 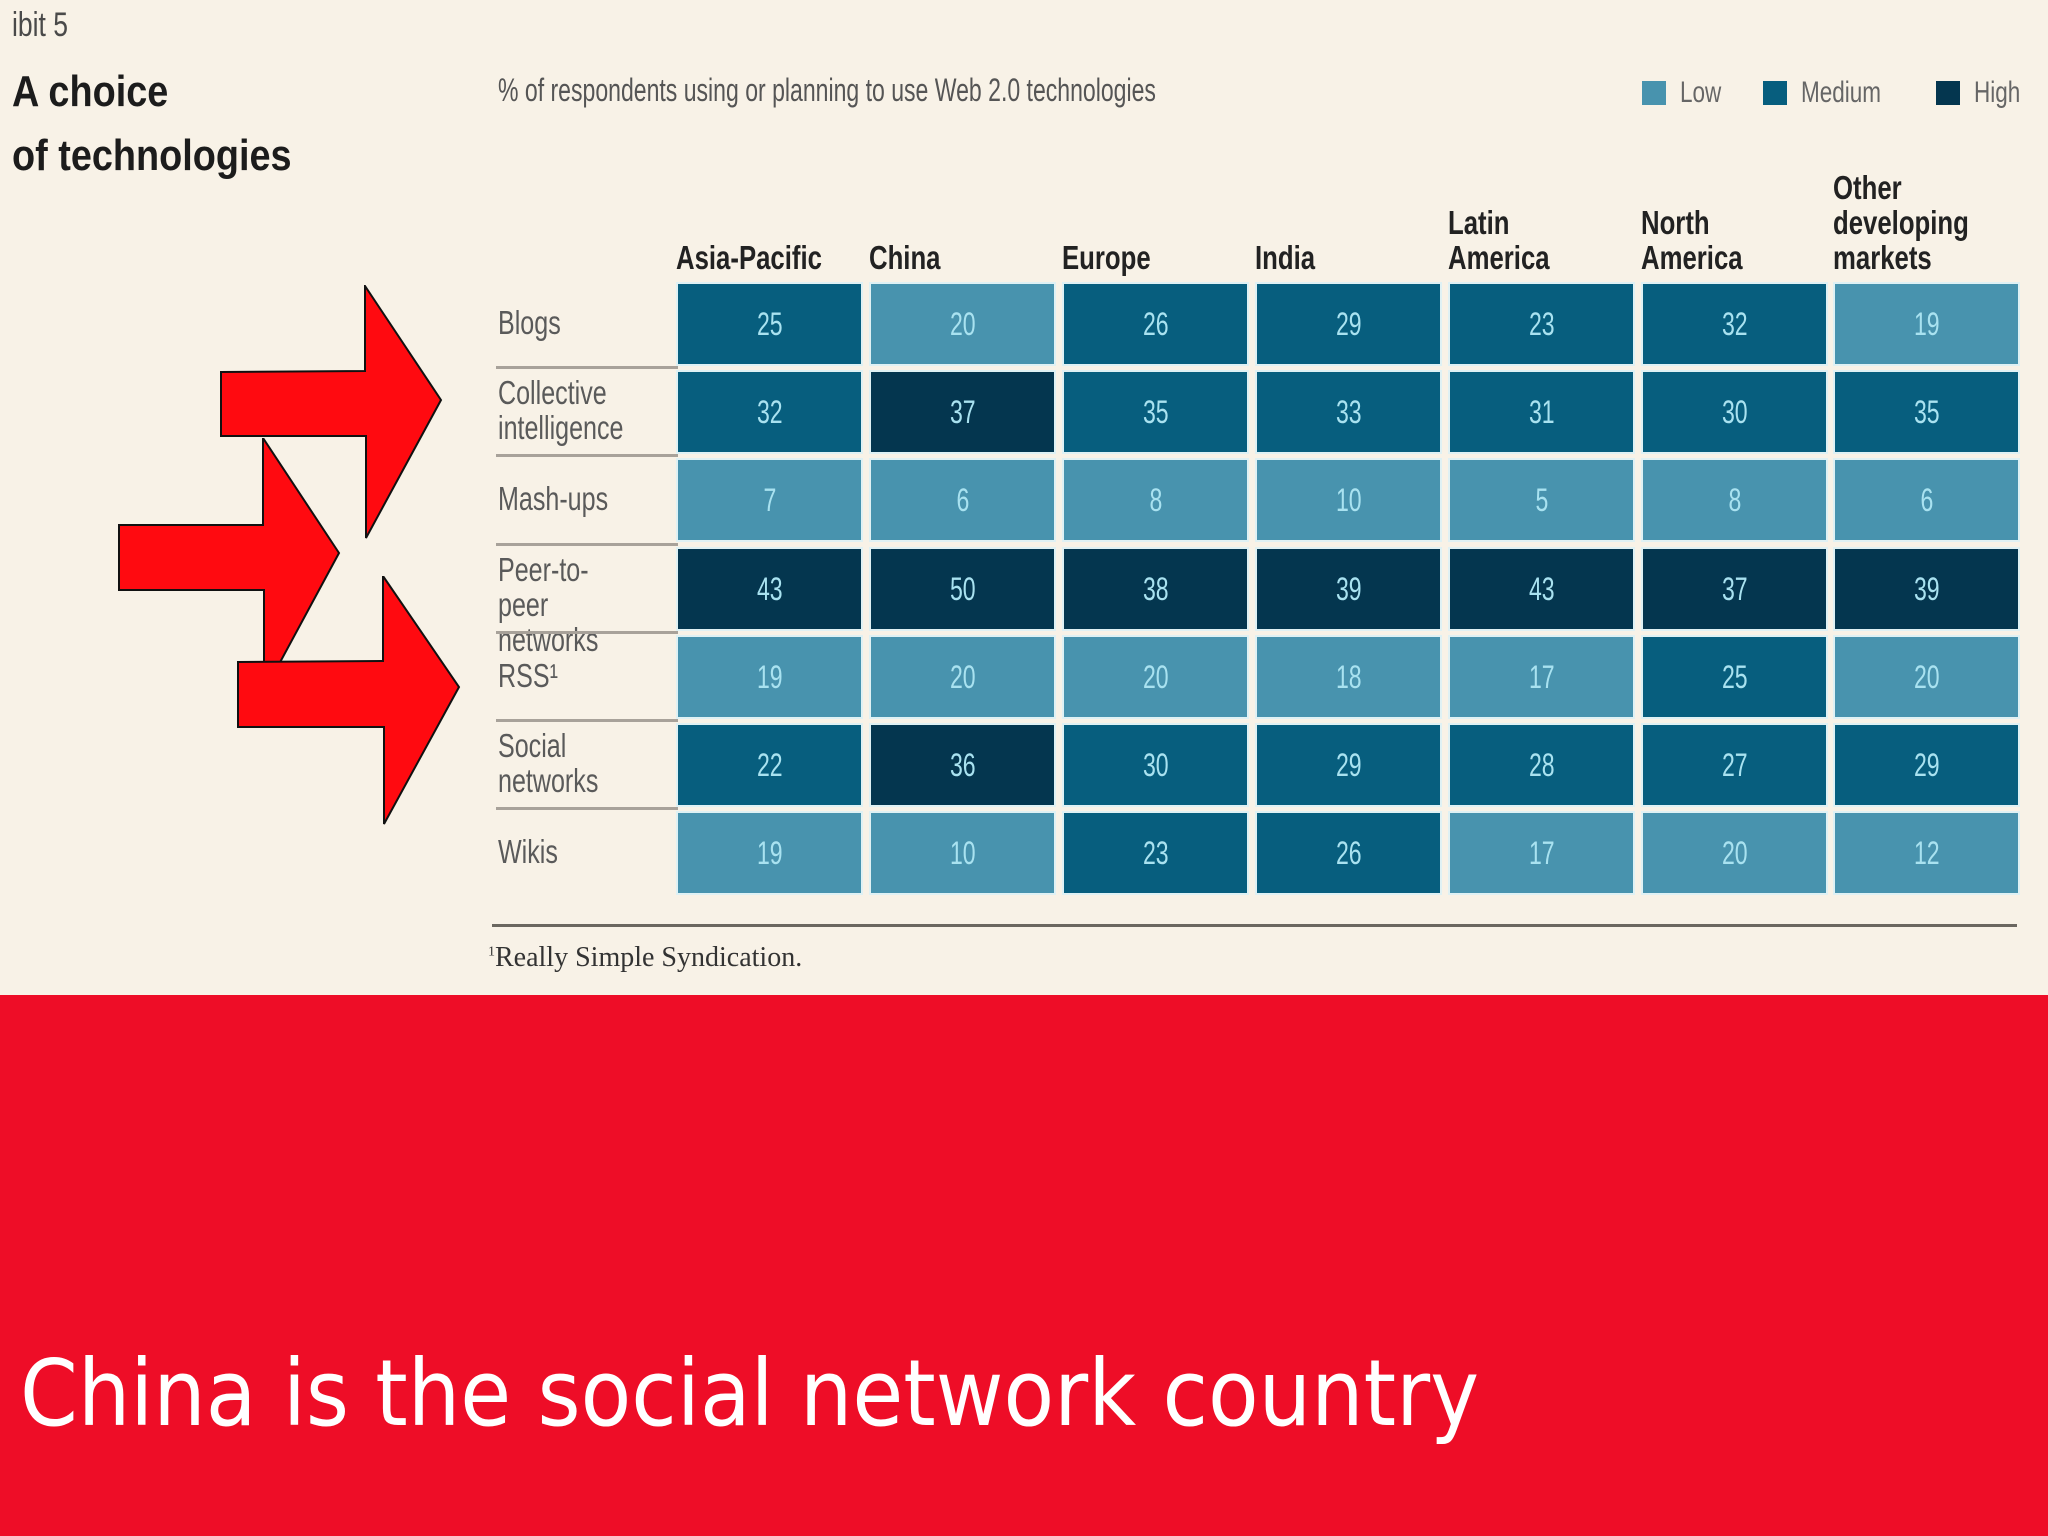 What do you see at coordinates (1841, 92) in the screenshot?
I see `legend-label: Medium` at bounding box center [1841, 92].